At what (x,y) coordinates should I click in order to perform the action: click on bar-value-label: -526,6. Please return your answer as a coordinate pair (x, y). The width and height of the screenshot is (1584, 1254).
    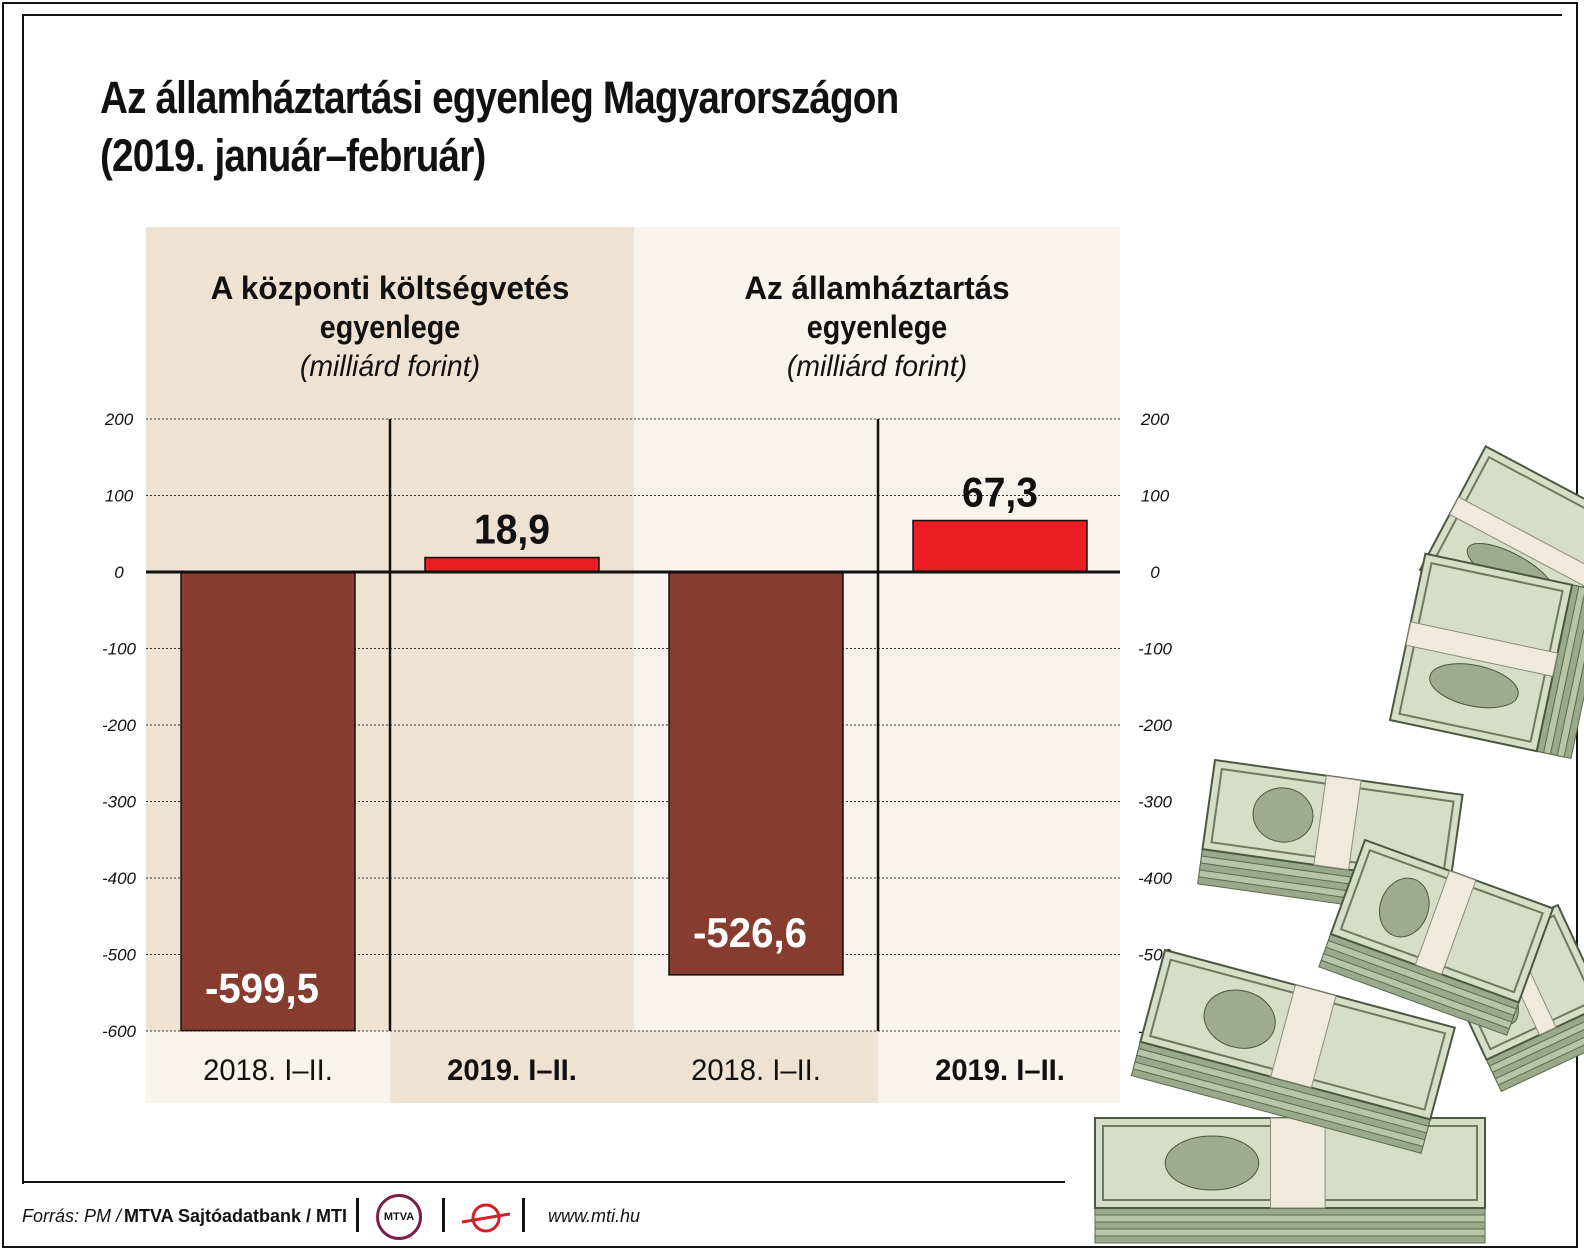
    Looking at the image, I should click on (750, 932).